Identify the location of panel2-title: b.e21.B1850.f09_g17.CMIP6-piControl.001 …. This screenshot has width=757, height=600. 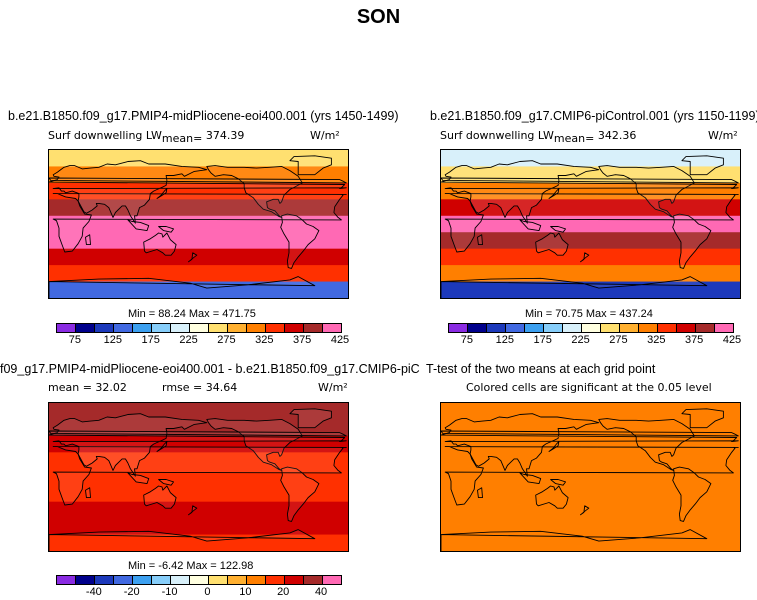
(593, 116).